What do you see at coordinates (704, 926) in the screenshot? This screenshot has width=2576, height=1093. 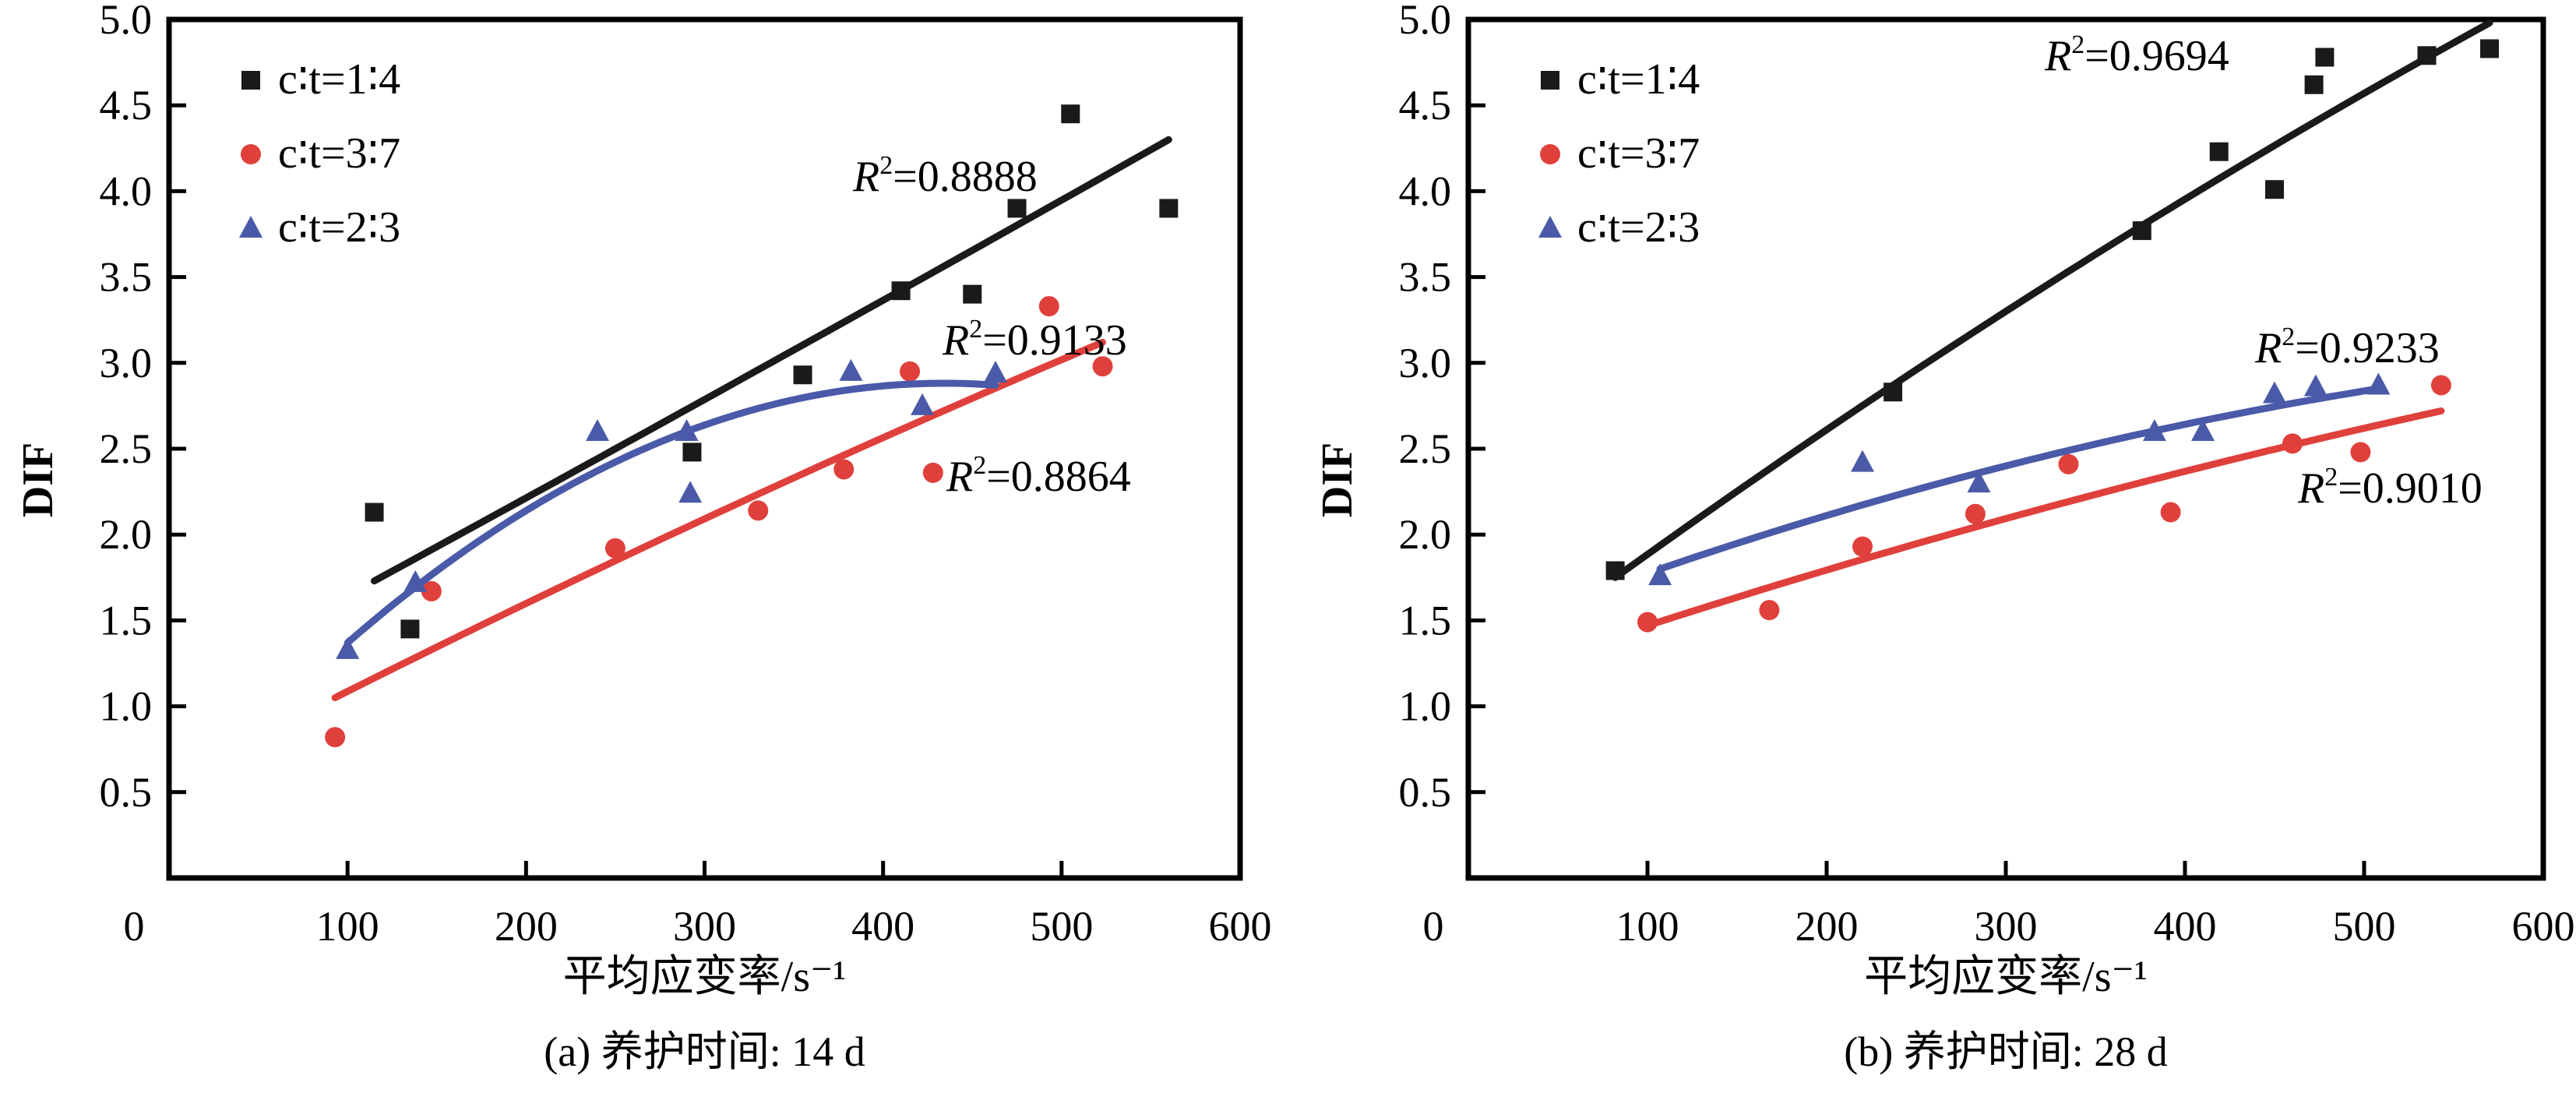 I see `x-tick-label: 300` at bounding box center [704, 926].